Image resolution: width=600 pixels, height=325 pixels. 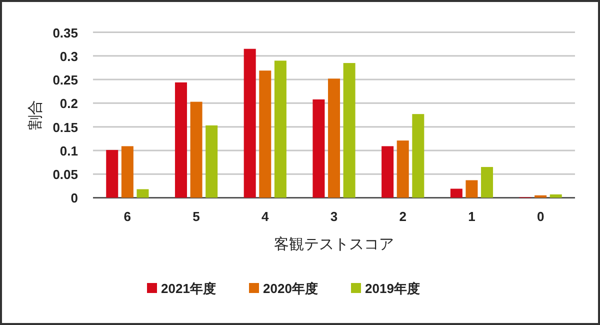 What do you see at coordinates (334, 244) in the screenshot?
I see `x-axis-title: 客観テストスコア` at bounding box center [334, 244].